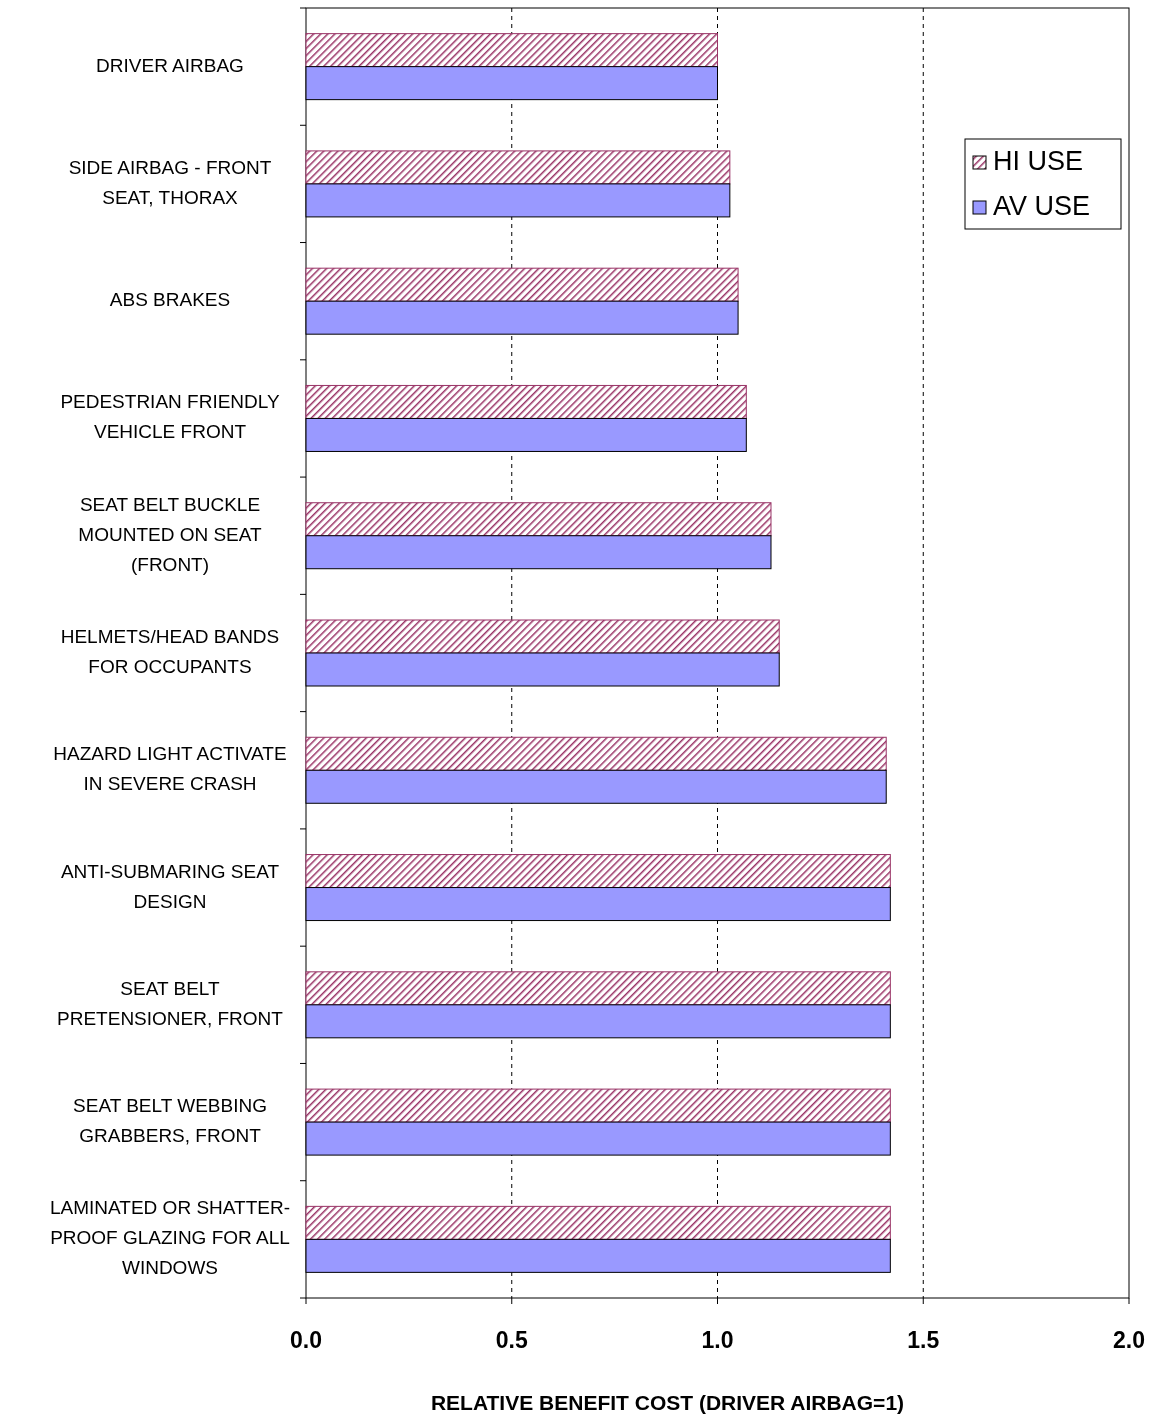 The width and height of the screenshot is (1160, 1415). Describe the element at coordinates (170, 1003) in the screenshot. I see `y-tick-label: SEAT BELT PRETENSIONER, FRONT` at that location.